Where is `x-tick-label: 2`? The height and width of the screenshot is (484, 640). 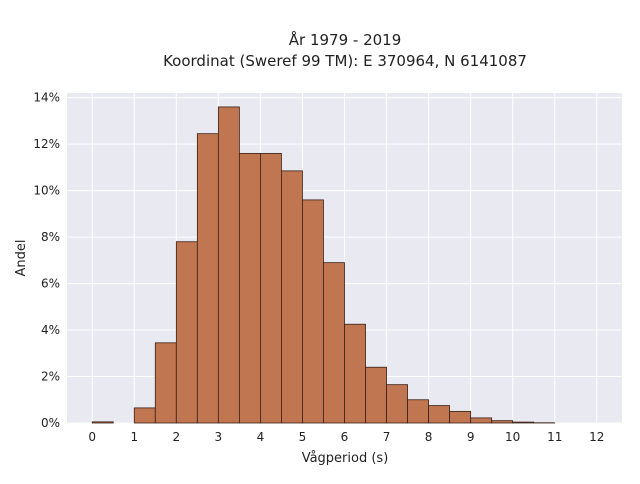
x-tick-label: 2 is located at coordinates (176, 437).